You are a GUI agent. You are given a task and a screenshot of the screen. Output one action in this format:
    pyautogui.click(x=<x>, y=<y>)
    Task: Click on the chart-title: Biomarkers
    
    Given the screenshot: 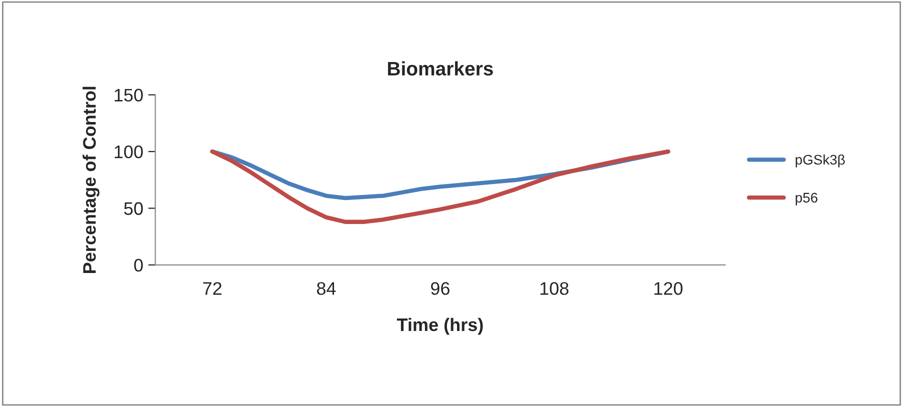 What is the action you would take?
    pyautogui.click(x=440, y=68)
    